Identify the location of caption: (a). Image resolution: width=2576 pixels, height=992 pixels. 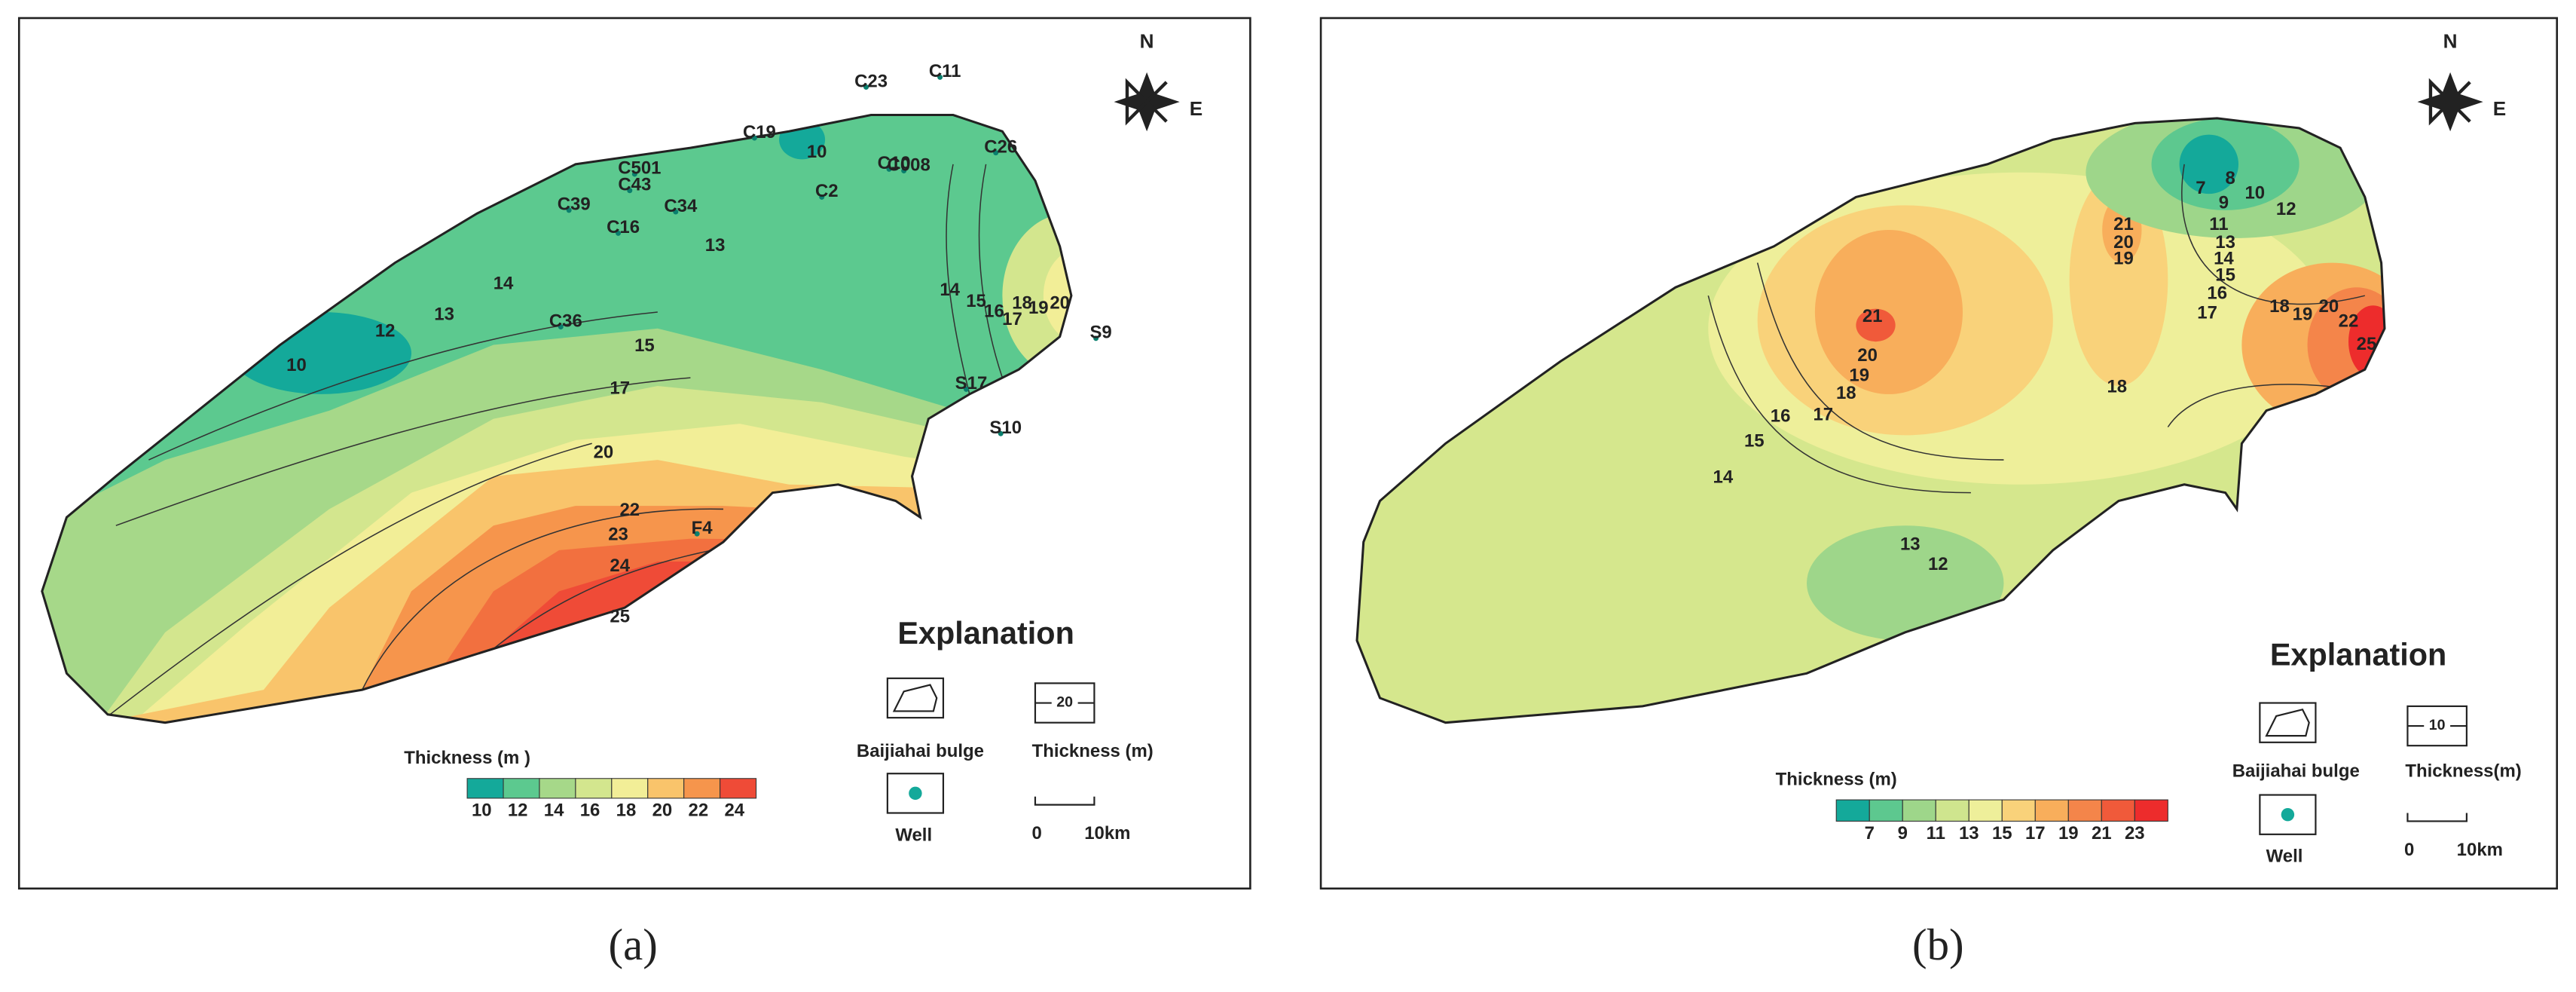
(633, 944).